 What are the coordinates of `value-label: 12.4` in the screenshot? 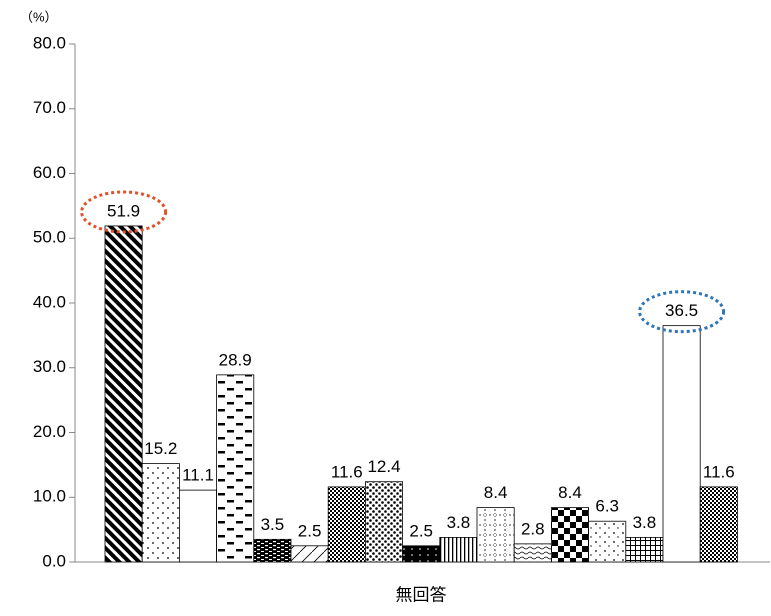 It's located at (383, 466).